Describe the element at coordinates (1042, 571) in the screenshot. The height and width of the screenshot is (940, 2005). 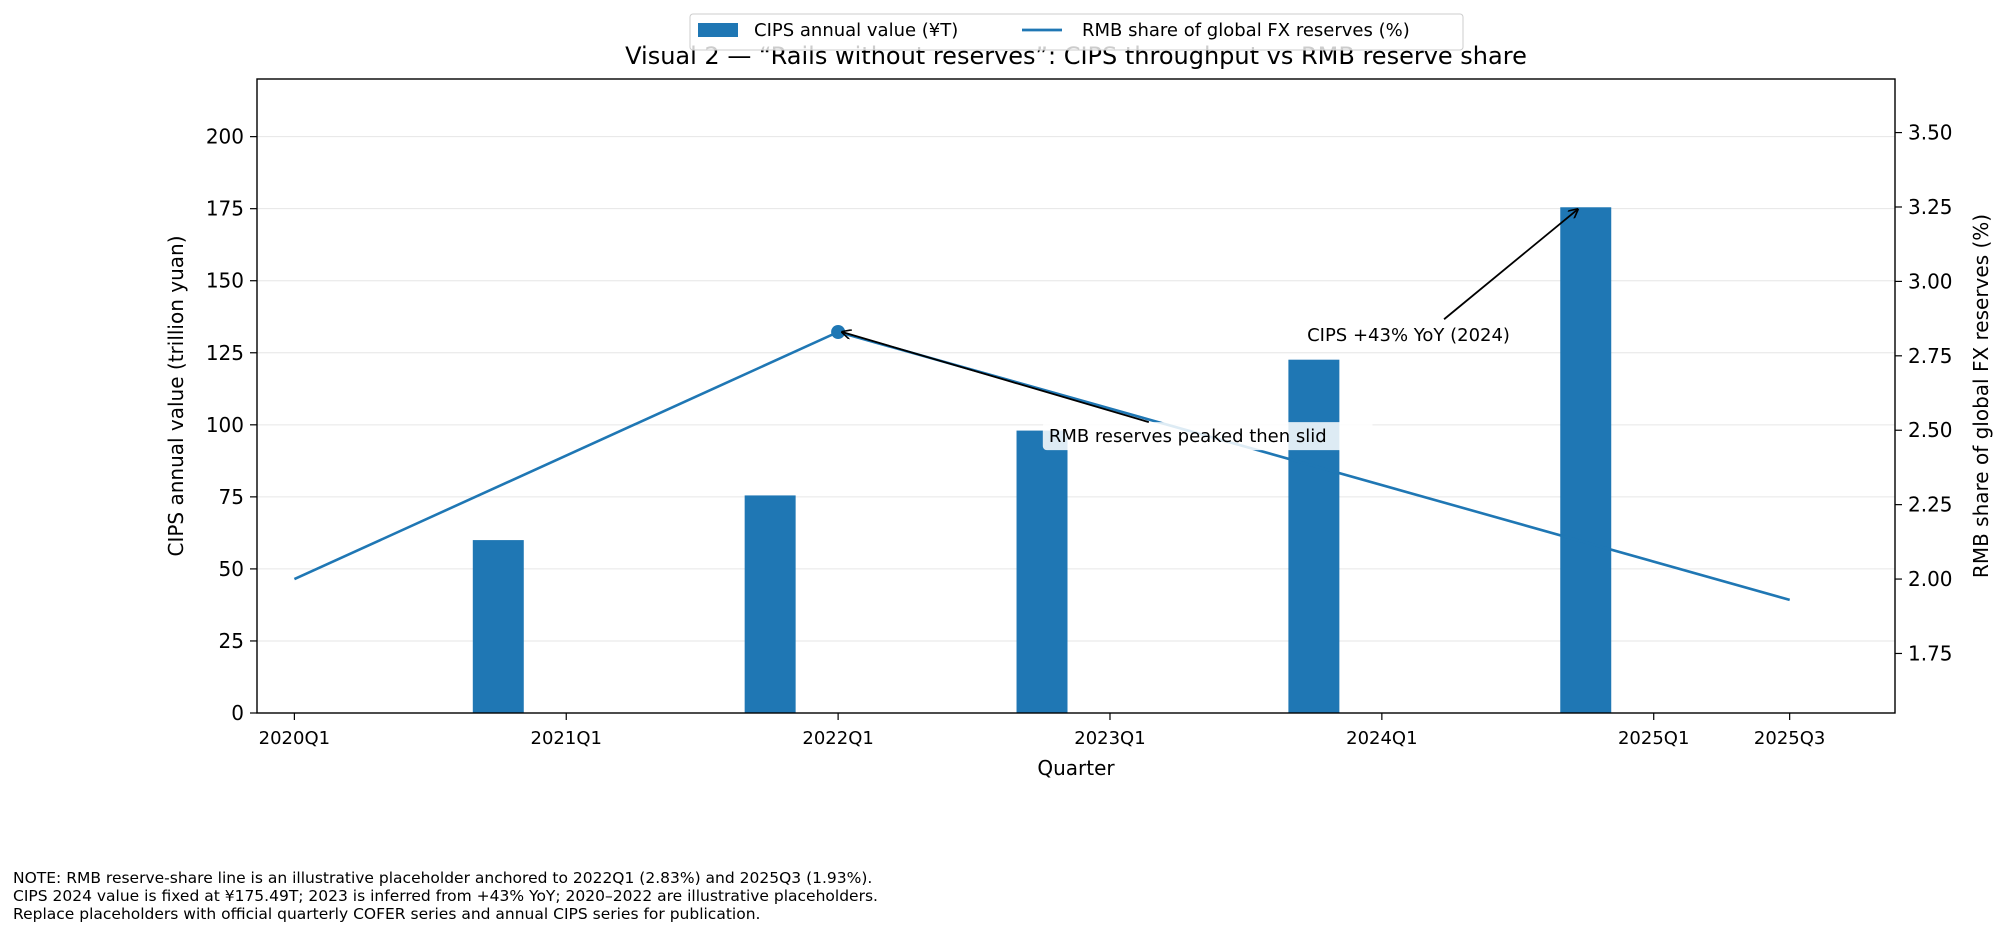
I see `bar-cips-2023` at that location.